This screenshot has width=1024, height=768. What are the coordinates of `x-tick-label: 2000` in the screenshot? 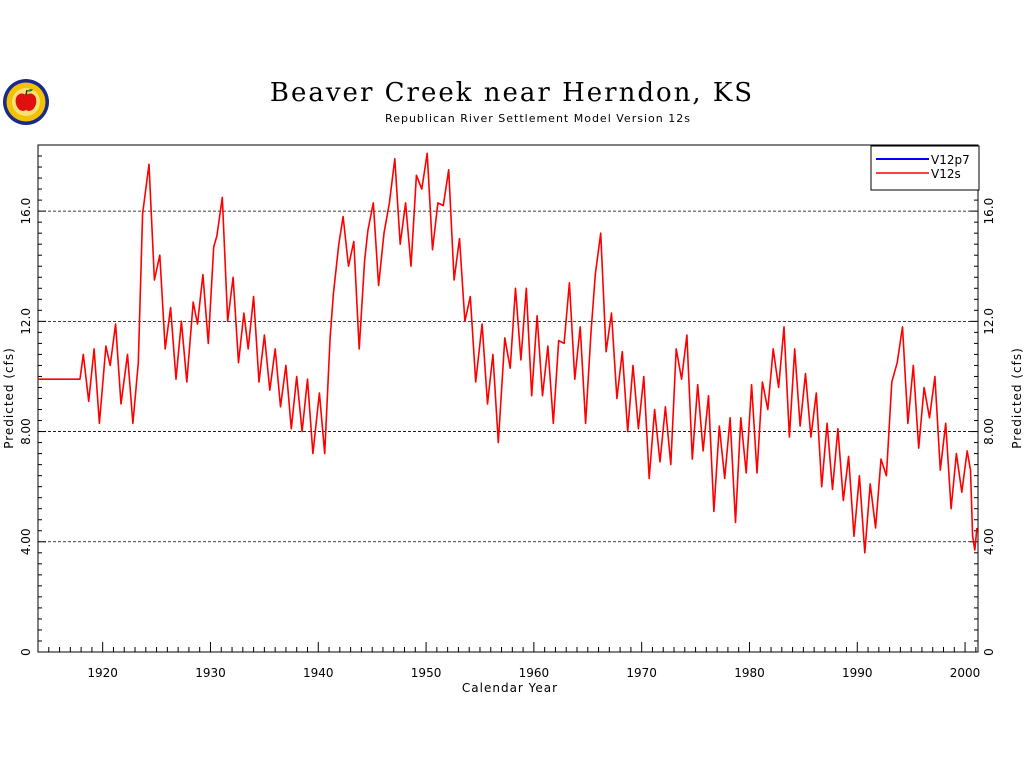 It's located at (965, 673).